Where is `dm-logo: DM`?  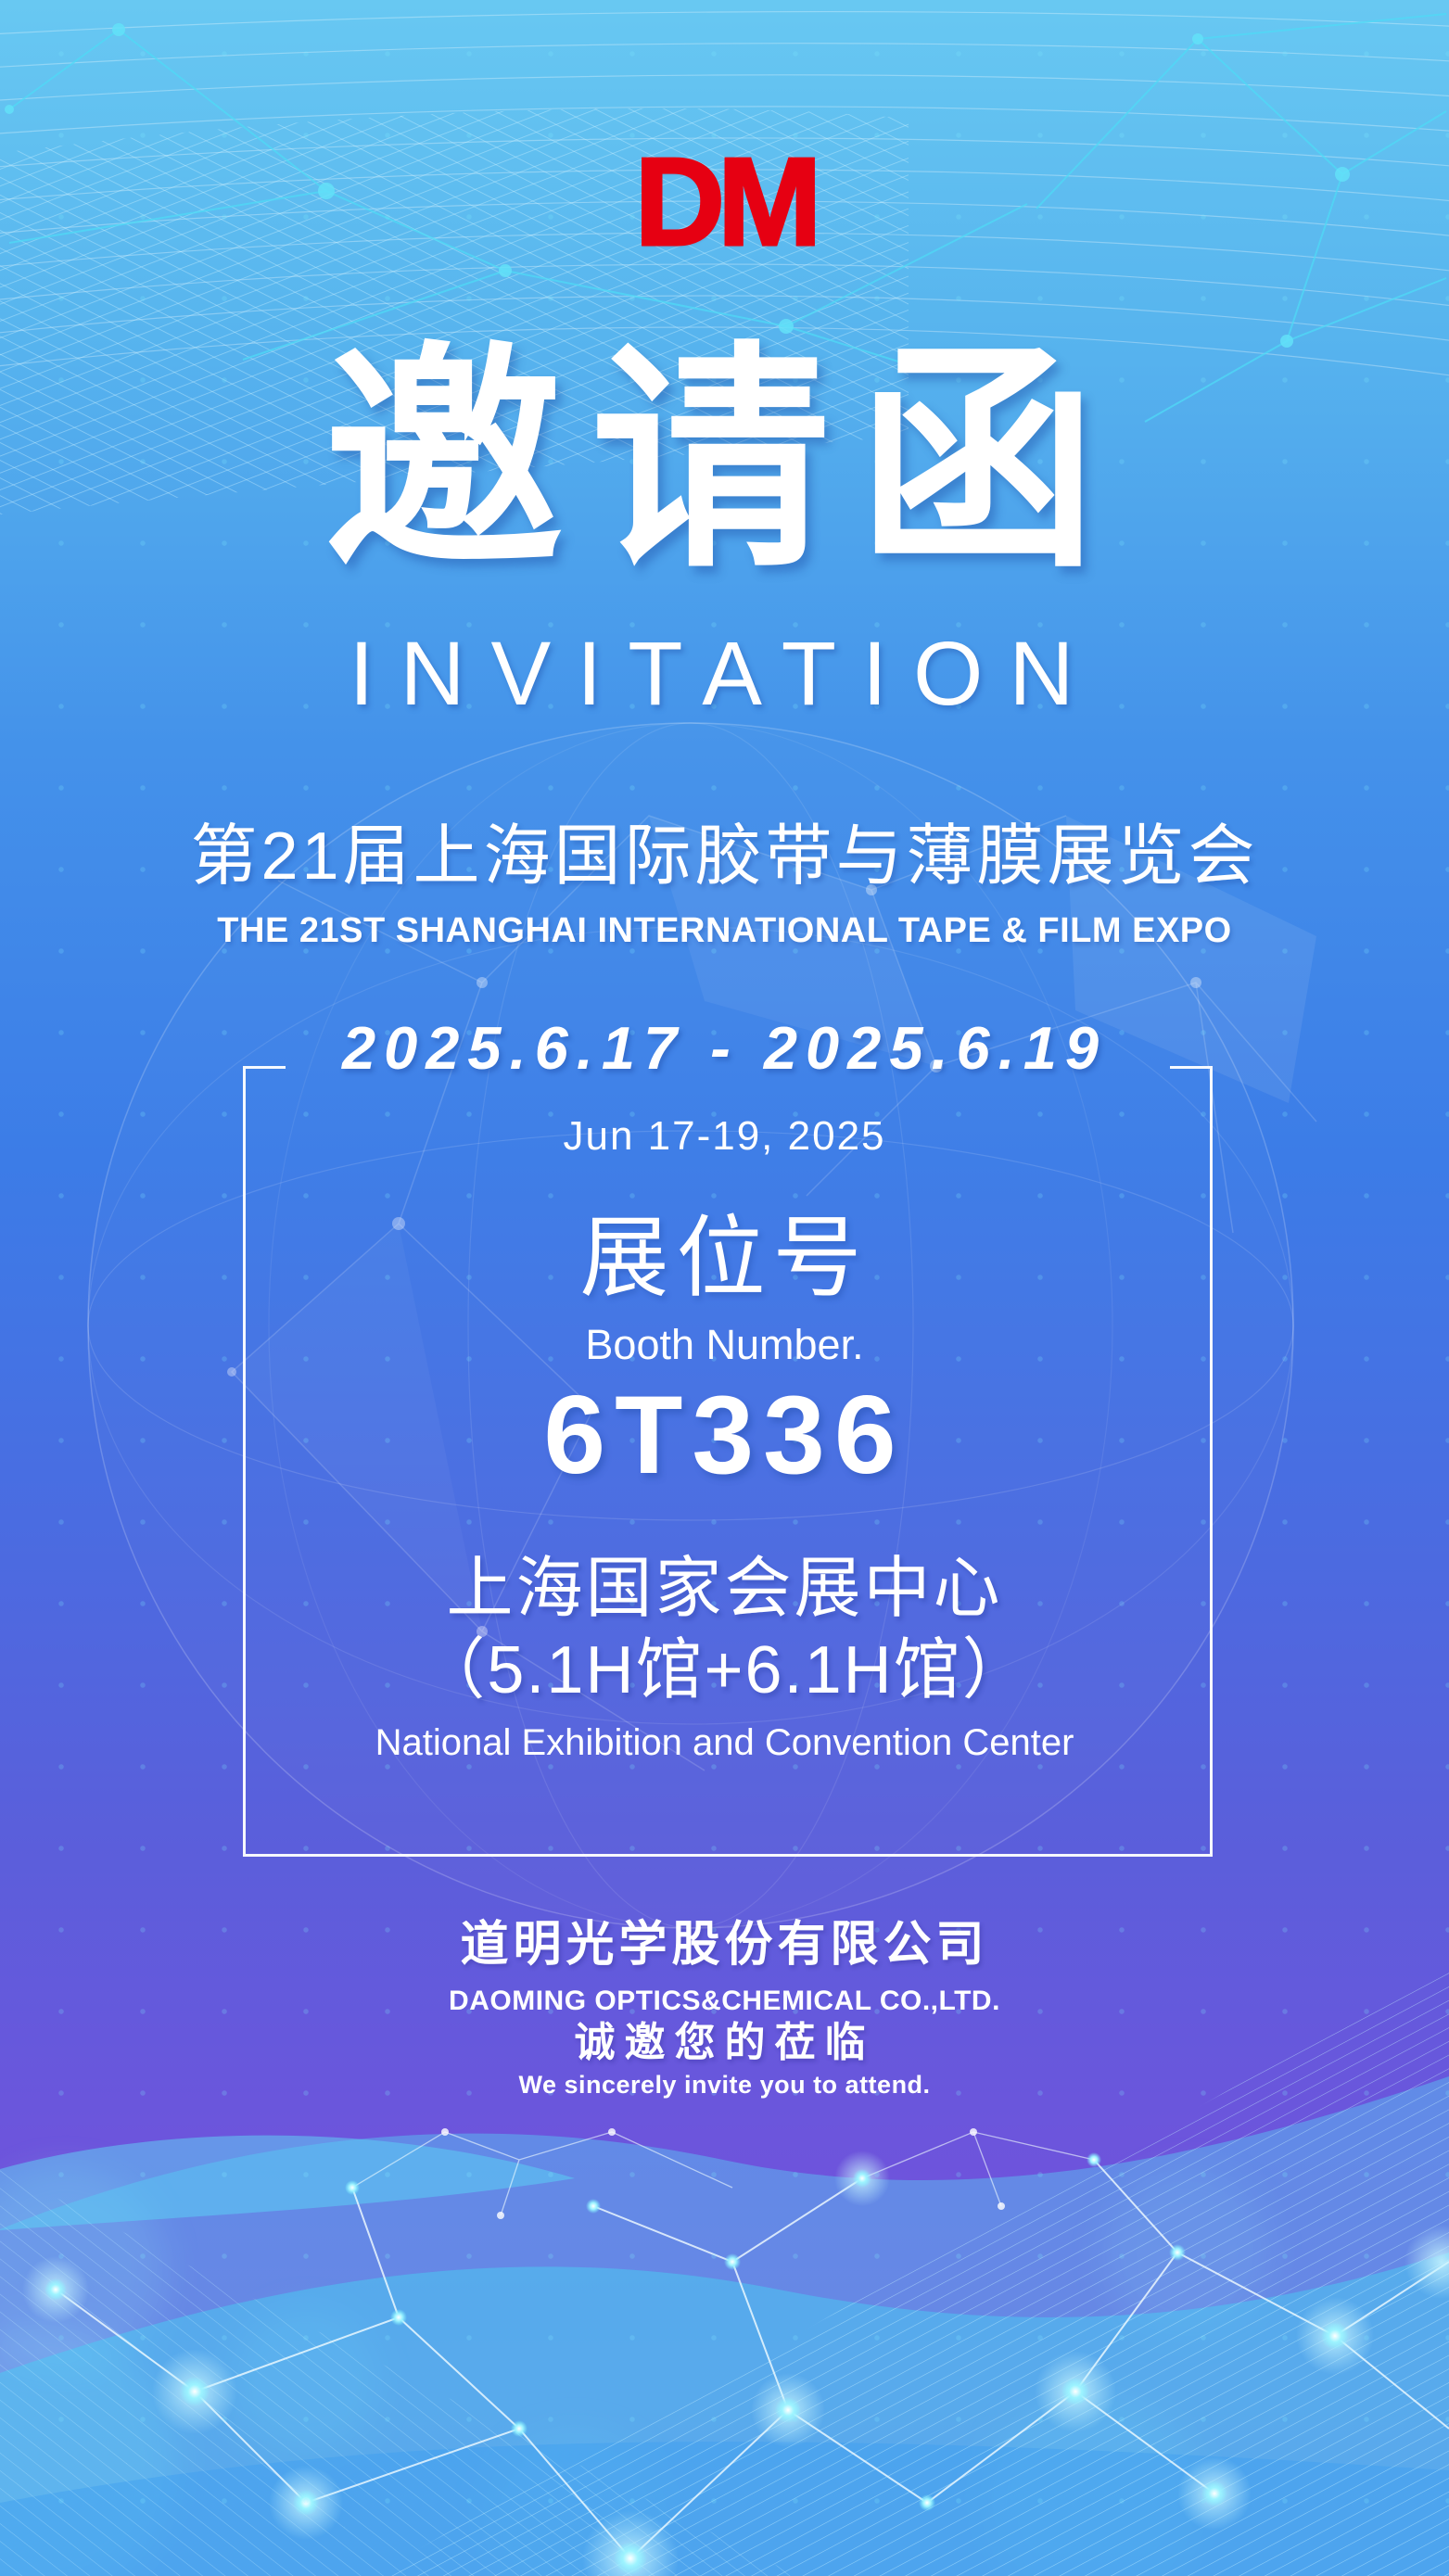
dm-logo: DM is located at coordinates (728, 202).